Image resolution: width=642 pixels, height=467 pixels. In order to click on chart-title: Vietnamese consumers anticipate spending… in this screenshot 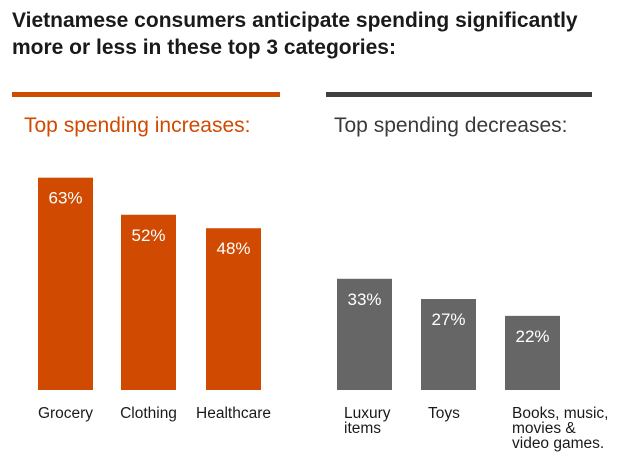, I will do `click(295, 34)`.